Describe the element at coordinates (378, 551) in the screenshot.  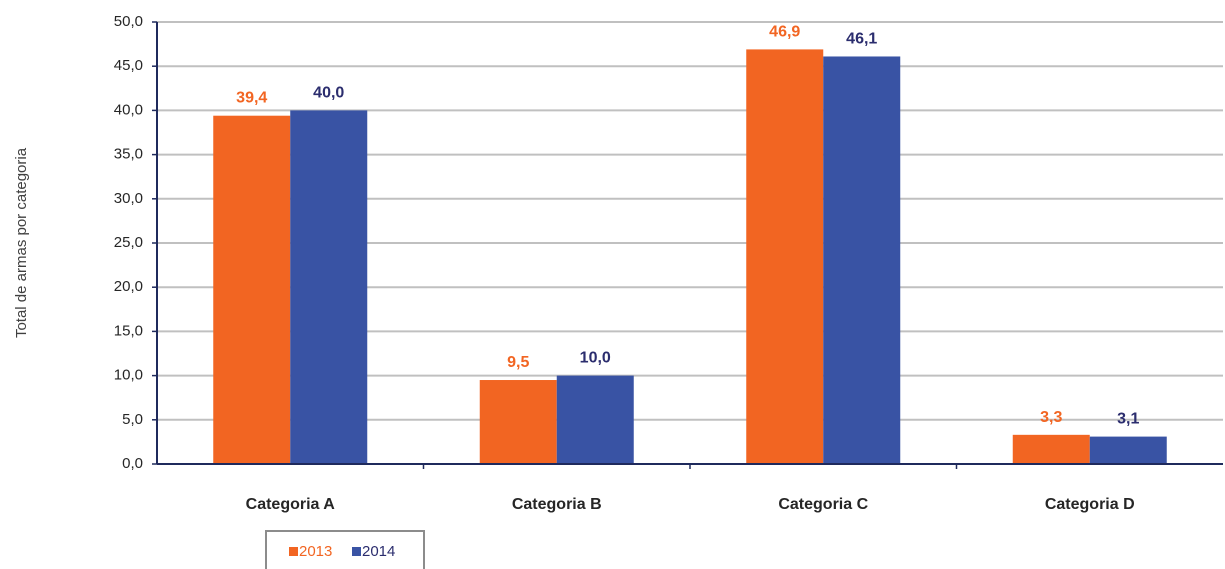
I see `legend-label: 2014` at that location.